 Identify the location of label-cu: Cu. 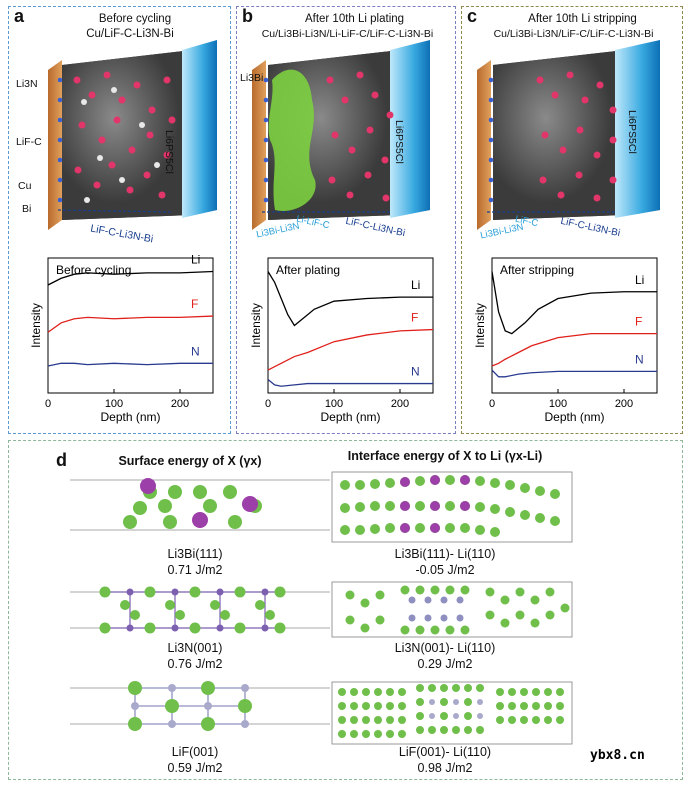
(25, 186).